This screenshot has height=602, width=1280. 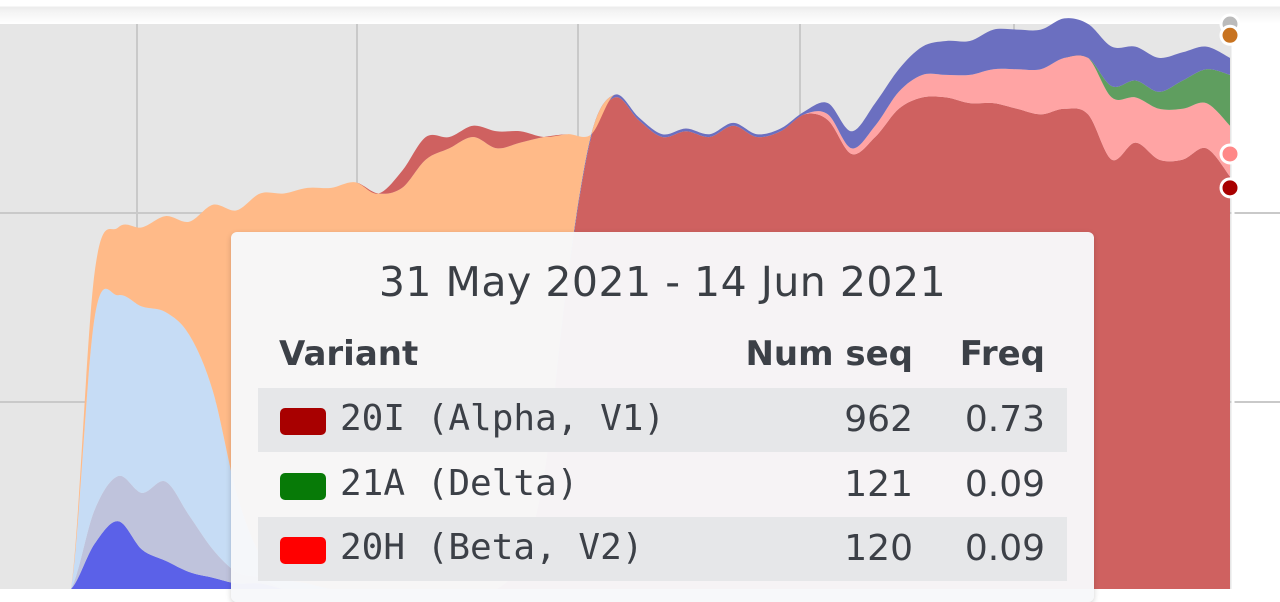 I want to click on table-row: 20I (Alpha, V1) 962 0.73, so click(x=662, y=420).